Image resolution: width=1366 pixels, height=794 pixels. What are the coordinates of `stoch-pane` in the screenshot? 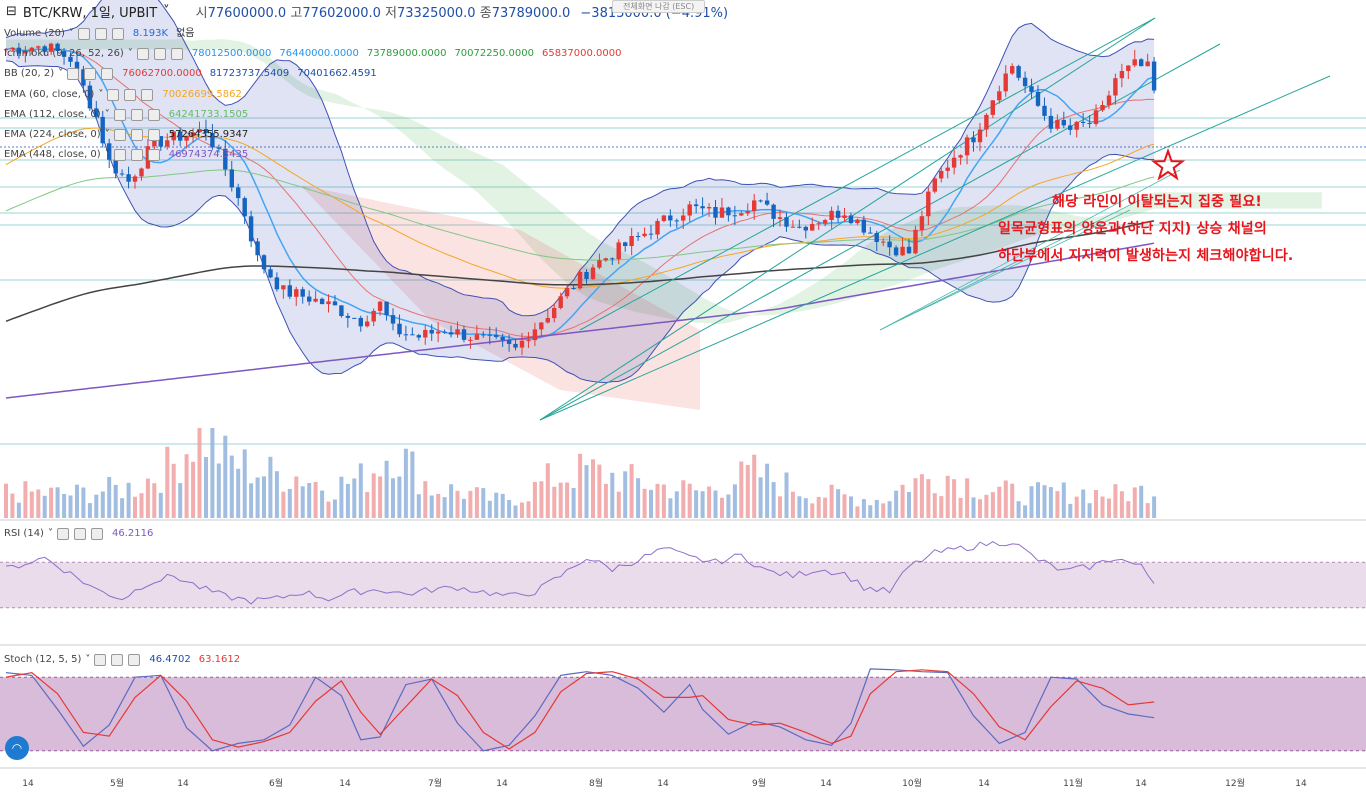 It's located at (683, 710).